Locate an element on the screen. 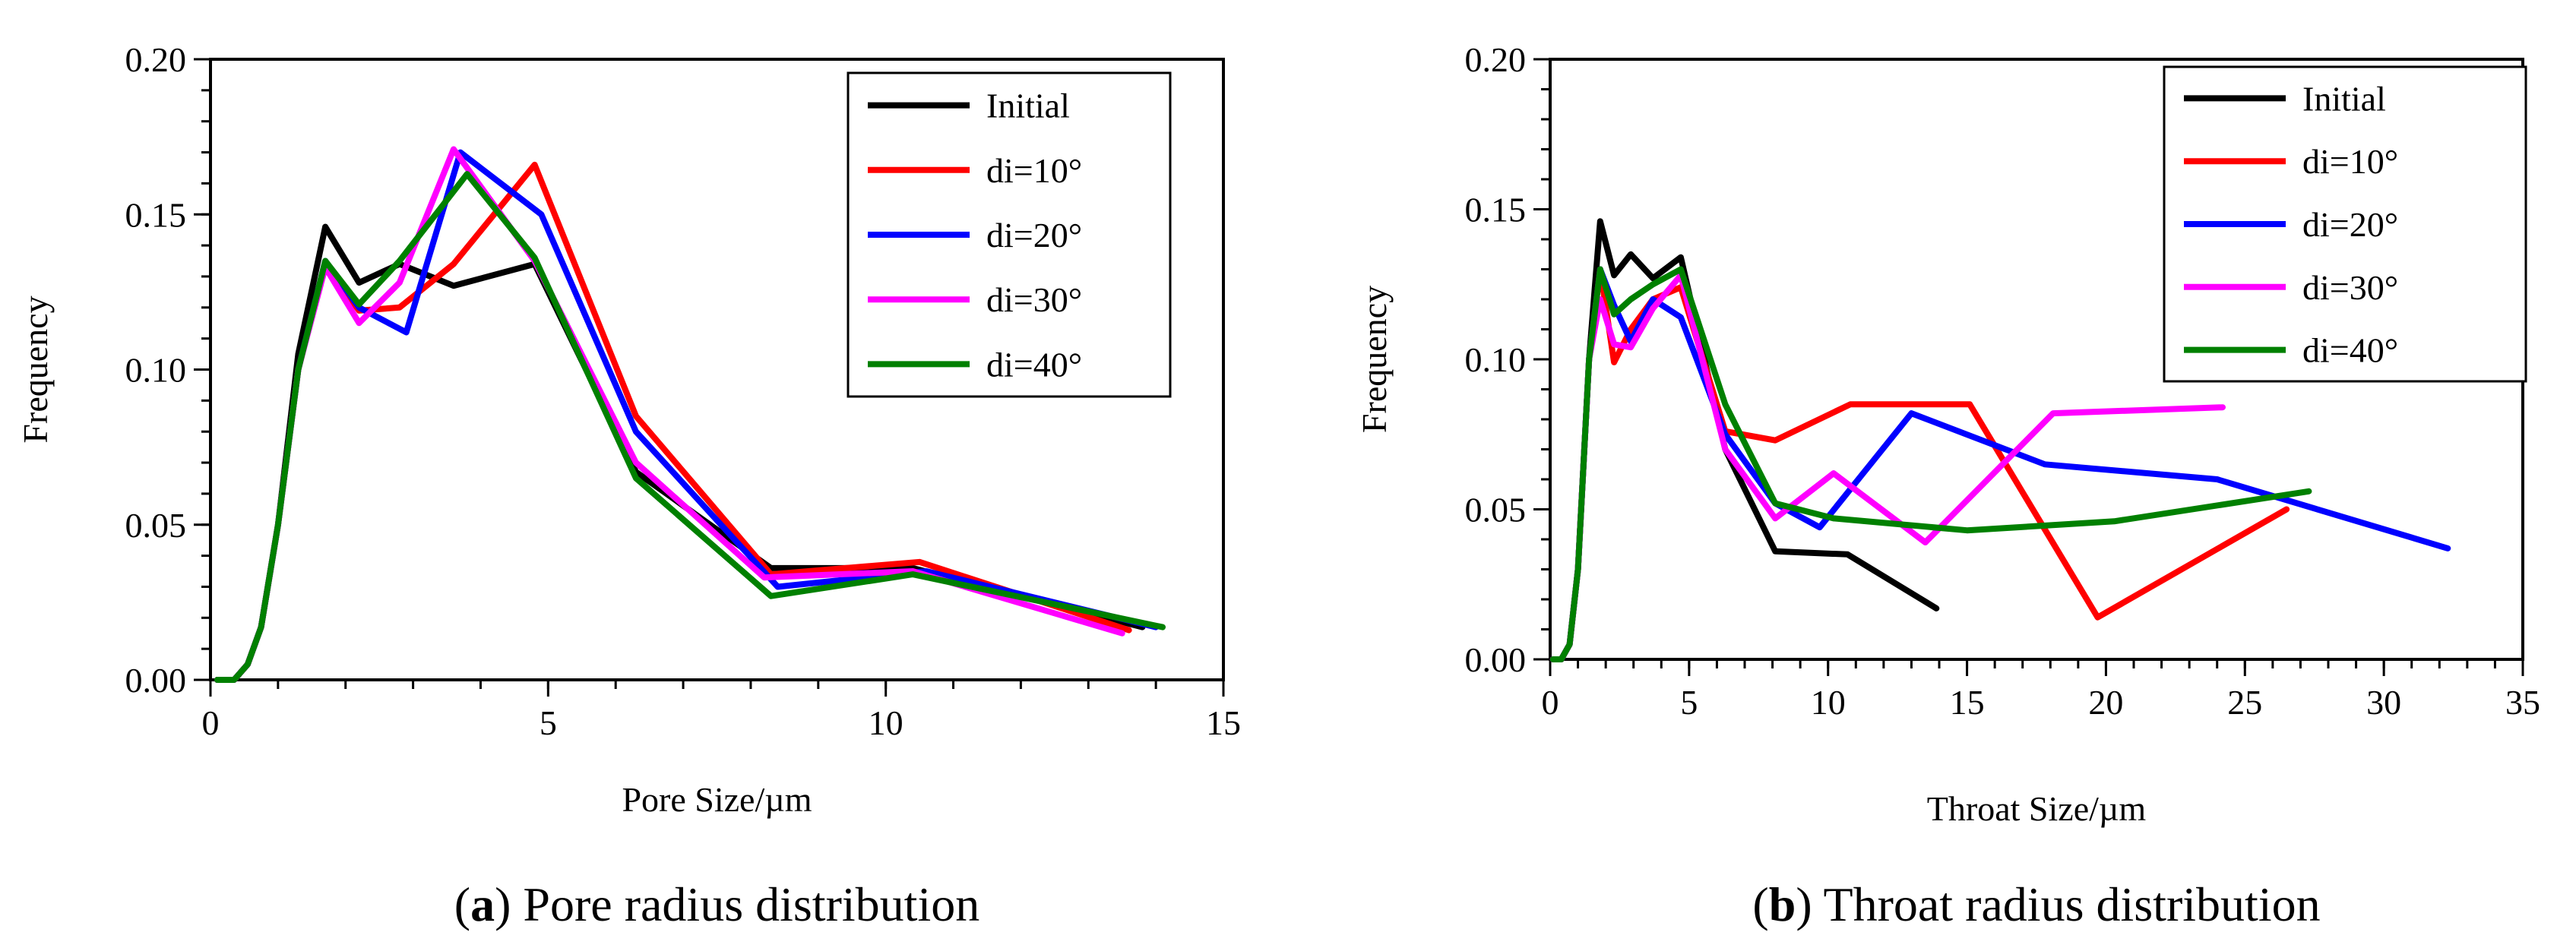 Image resolution: width=2576 pixels, height=948 pixels. x-tick-label: 20 is located at coordinates (2105, 702).